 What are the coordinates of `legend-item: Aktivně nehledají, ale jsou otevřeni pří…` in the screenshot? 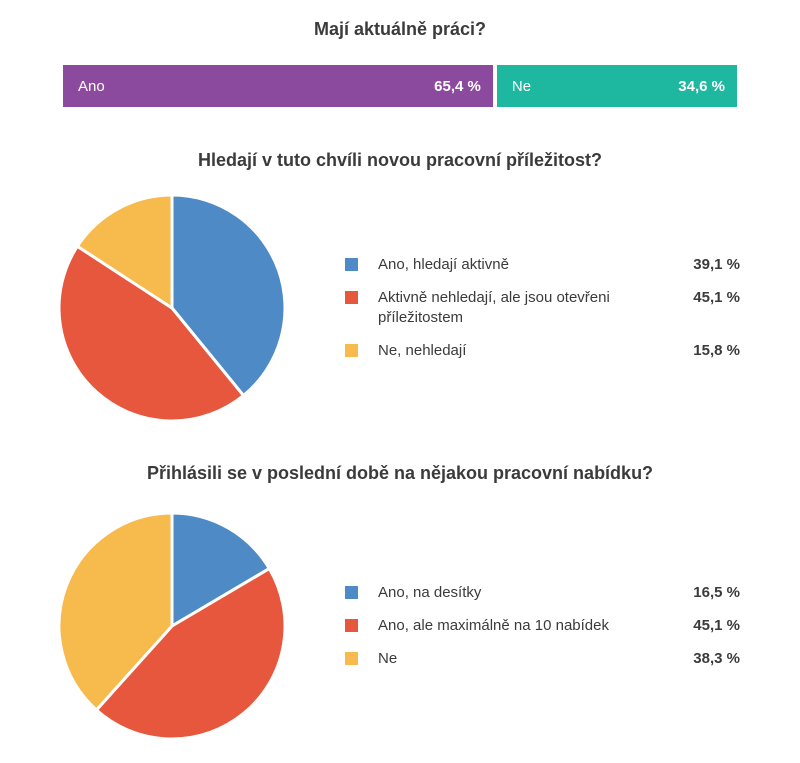 It's located at (542, 308).